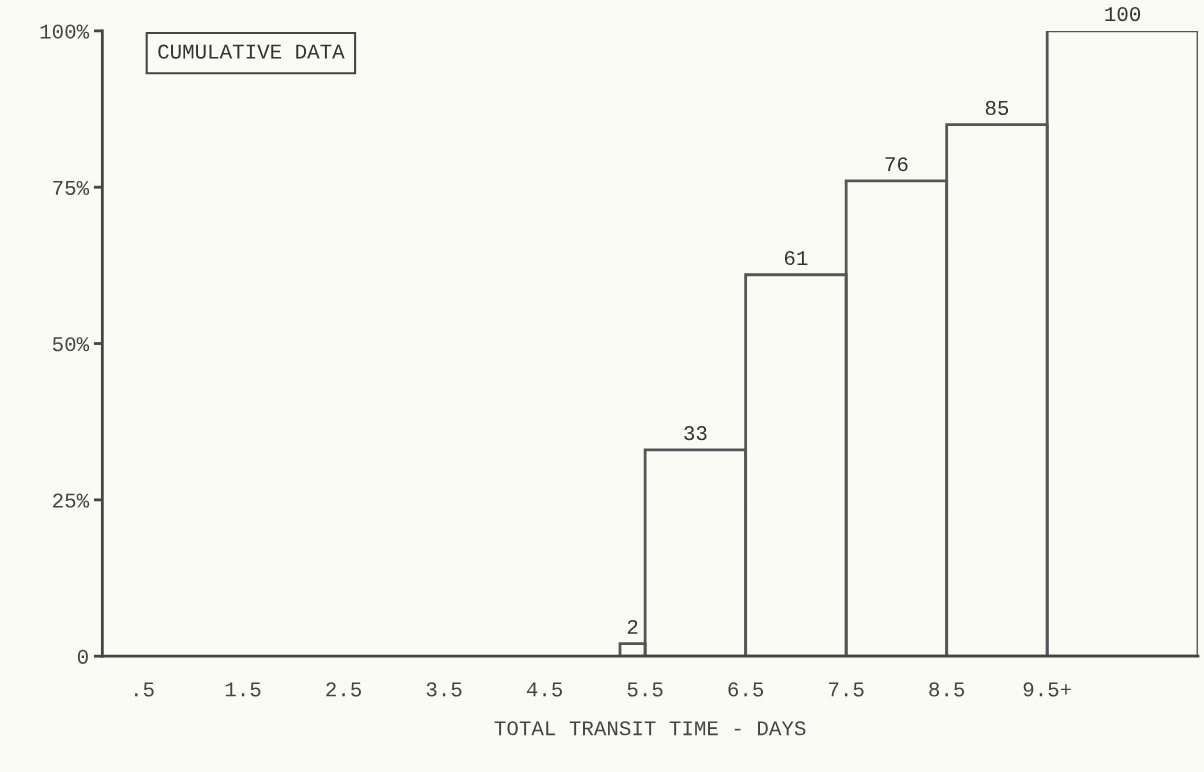  I want to click on annotation: CUMULATIVE DATA, so click(251, 51).